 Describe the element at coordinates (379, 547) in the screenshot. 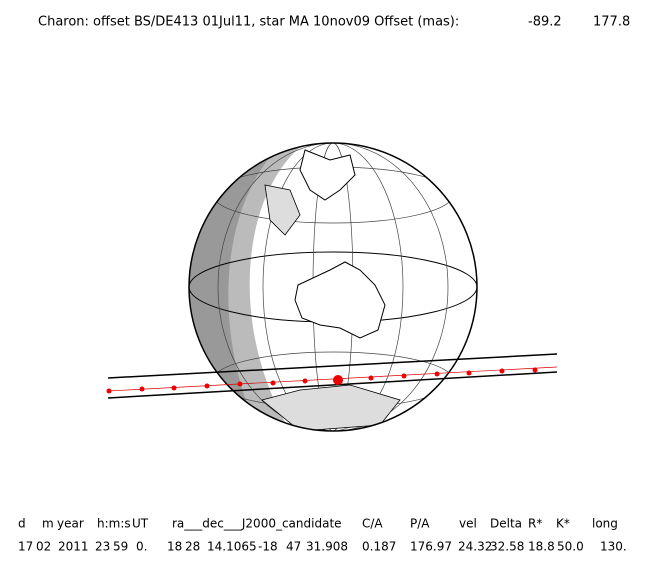

I see `table-cell: 0.187` at that location.